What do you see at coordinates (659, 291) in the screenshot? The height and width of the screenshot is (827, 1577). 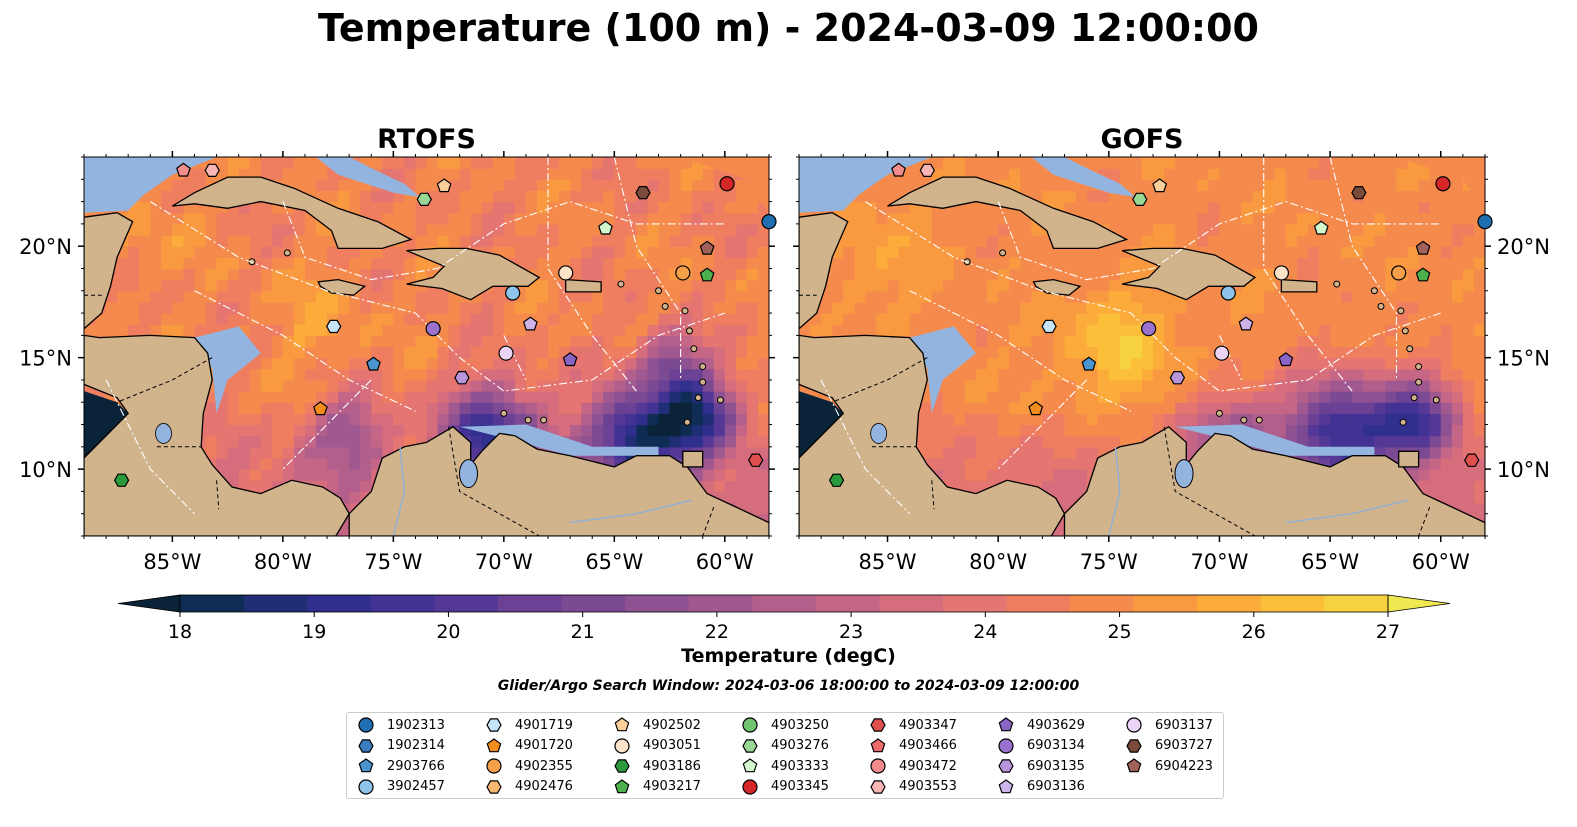 I see `island` at bounding box center [659, 291].